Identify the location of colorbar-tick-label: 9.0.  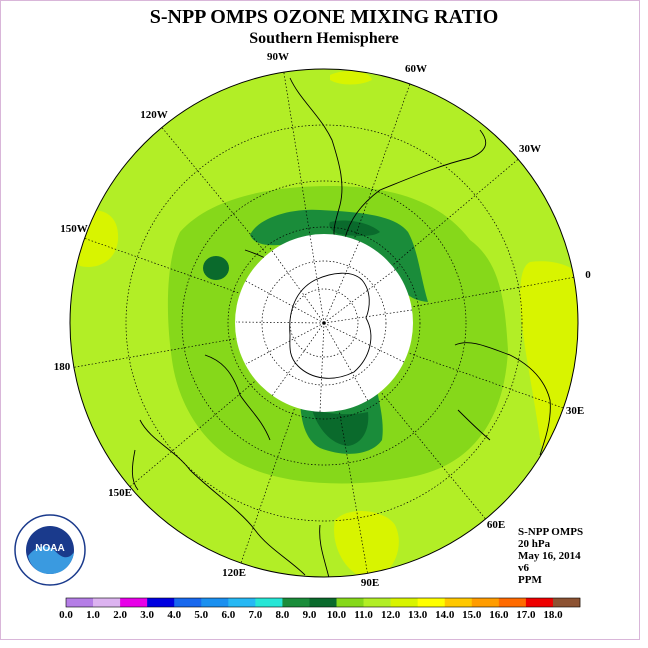
(310, 615).